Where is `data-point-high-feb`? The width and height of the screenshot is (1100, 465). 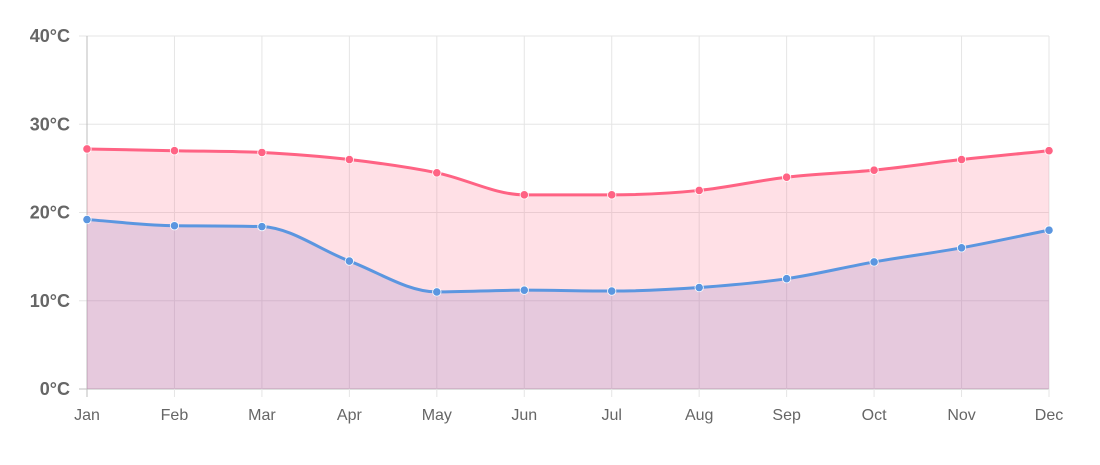 data-point-high-feb is located at coordinates (174, 151).